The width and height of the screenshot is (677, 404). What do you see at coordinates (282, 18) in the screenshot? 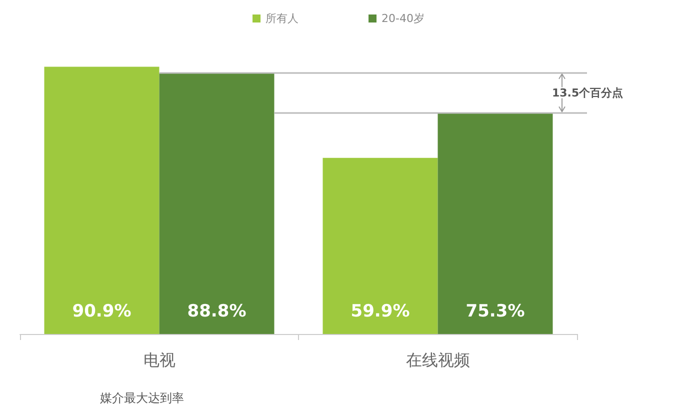
I see `legend-label: 所有人` at bounding box center [282, 18].